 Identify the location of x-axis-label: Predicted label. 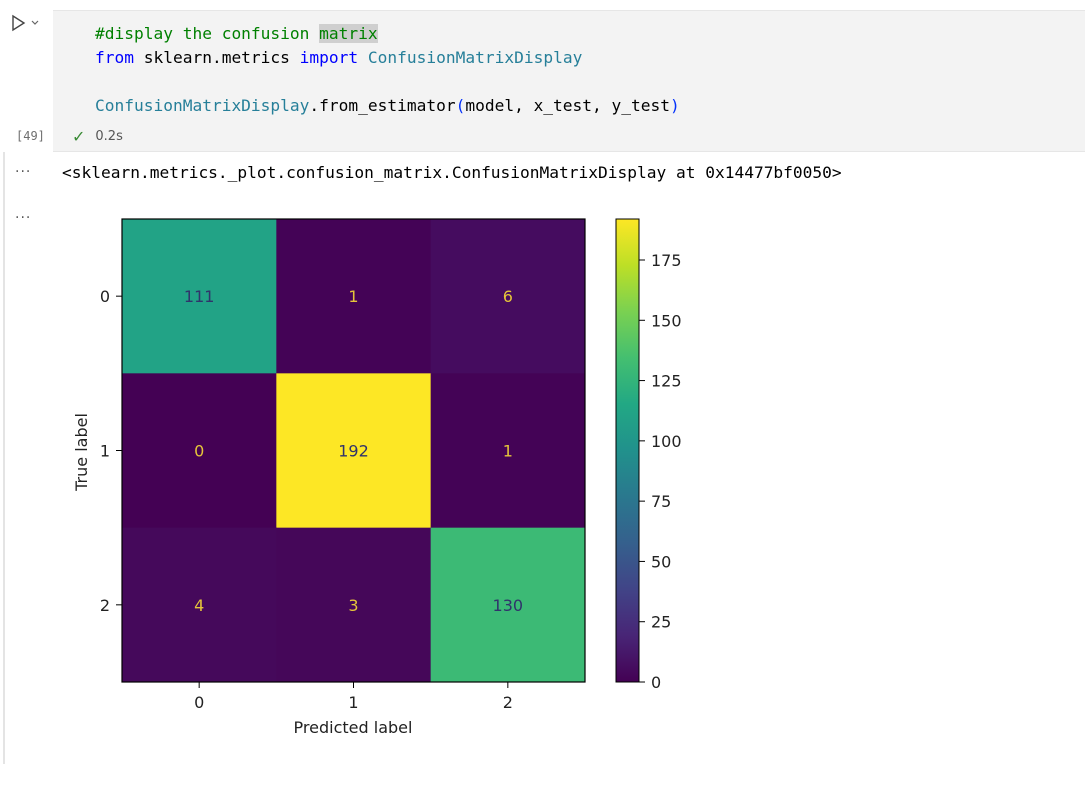
(353, 727).